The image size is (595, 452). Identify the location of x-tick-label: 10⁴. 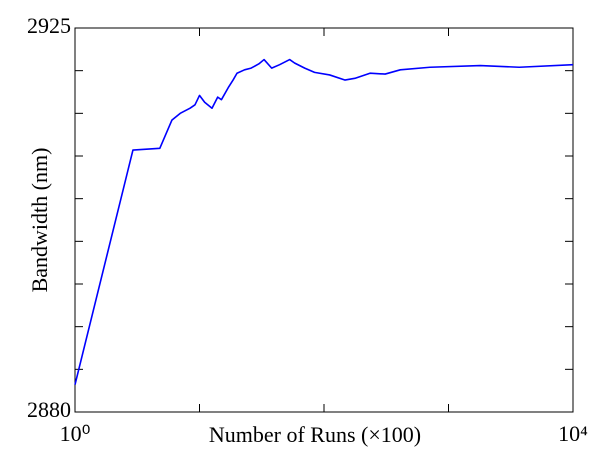
(573, 433).